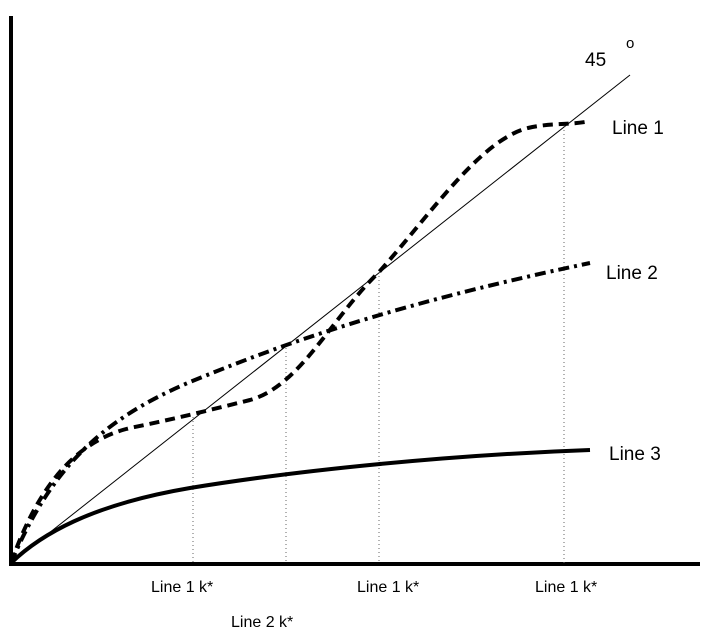 The height and width of the screenshot is (637, 704). I want to click on k-star-label-3: Line 1 k*, so click(388, 587).